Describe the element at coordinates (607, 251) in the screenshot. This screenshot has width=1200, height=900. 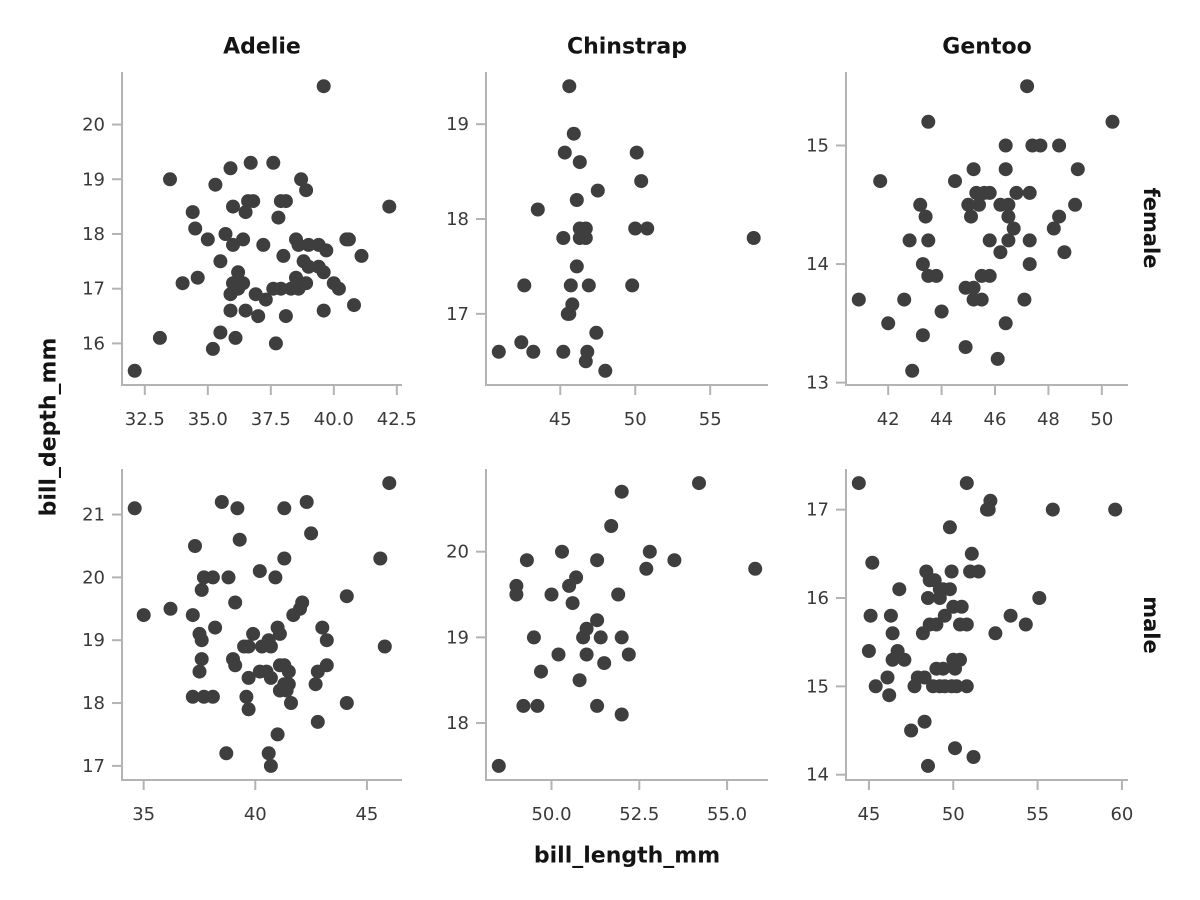
I see `facet-chinstrap-female: 45 50 55 17 18 19` at that location.